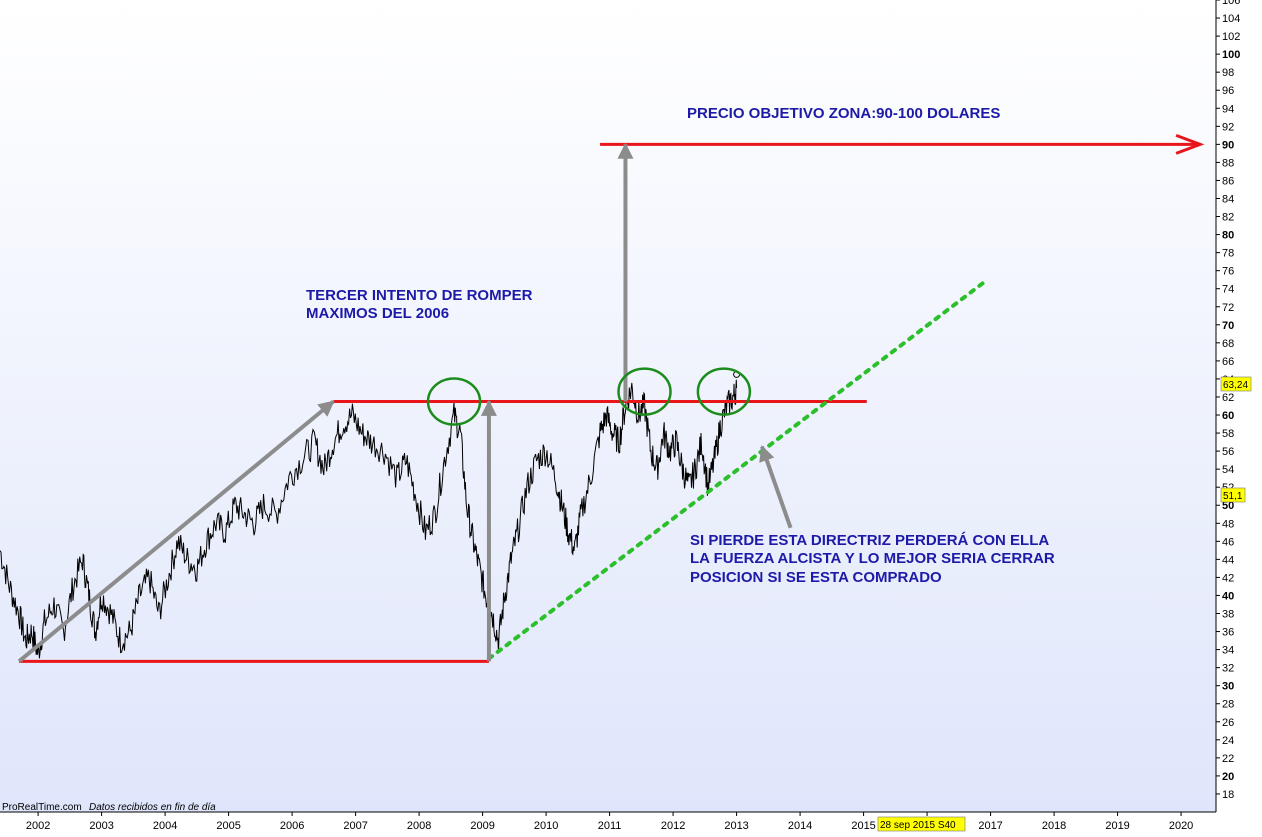 Image resolution: width=1262 pixels, height=837 pixels. I want to click on x-tick-label: 2020, so click(1181, 826).